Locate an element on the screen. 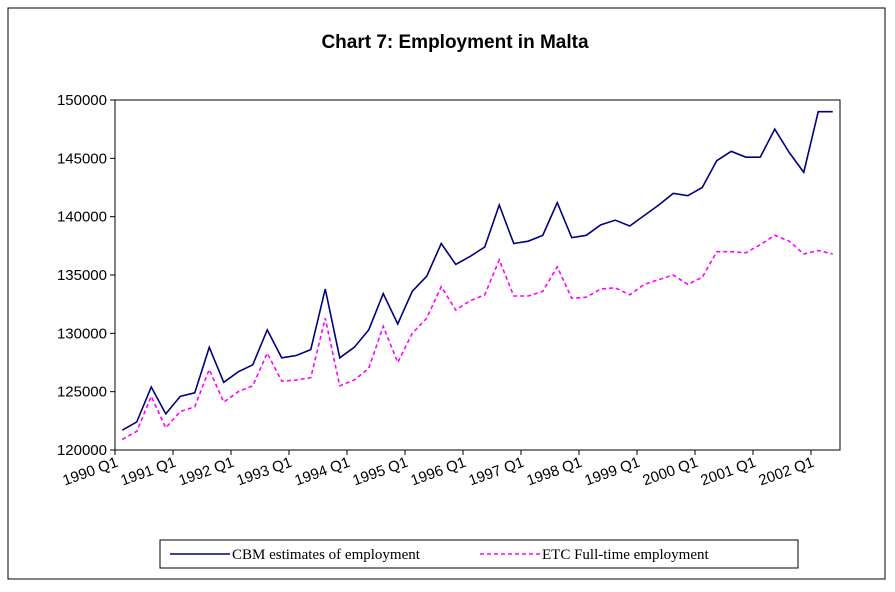 This screenshot has width=895, height=592. y-tick-label: 140000 is located at coordinates (82, 217).